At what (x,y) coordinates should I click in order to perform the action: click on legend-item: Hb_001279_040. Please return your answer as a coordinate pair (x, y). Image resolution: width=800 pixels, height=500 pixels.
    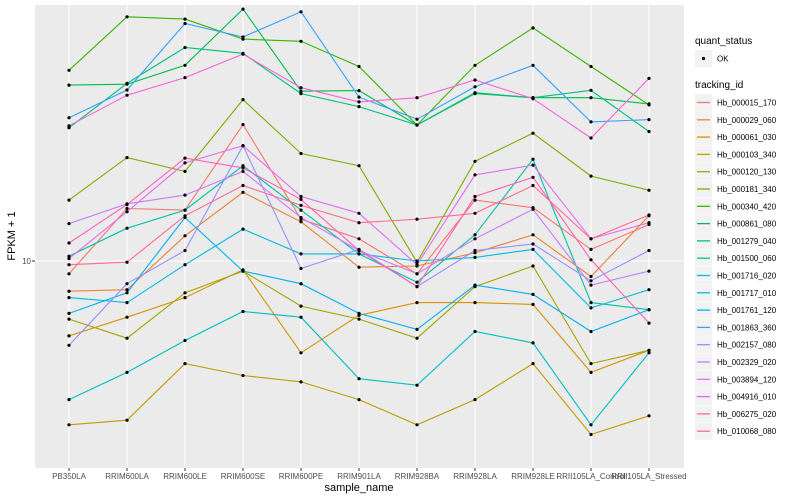
    Looking at the image, I should click on (736, 241).